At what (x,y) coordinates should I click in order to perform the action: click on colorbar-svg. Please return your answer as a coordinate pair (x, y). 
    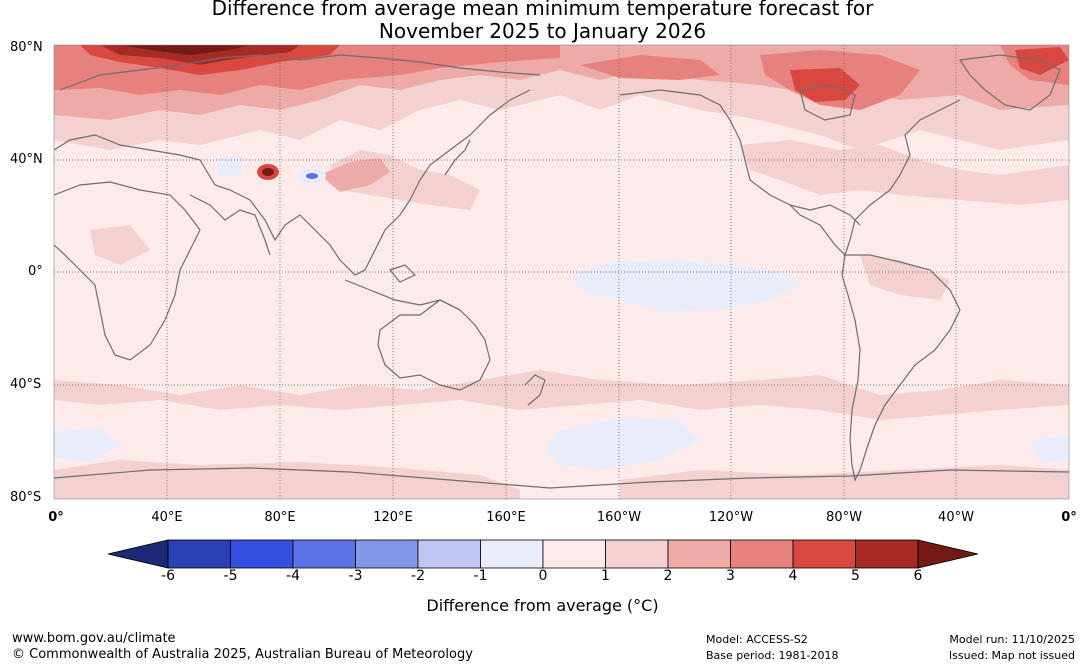
    Looking at the image, I should click on (543, 554).